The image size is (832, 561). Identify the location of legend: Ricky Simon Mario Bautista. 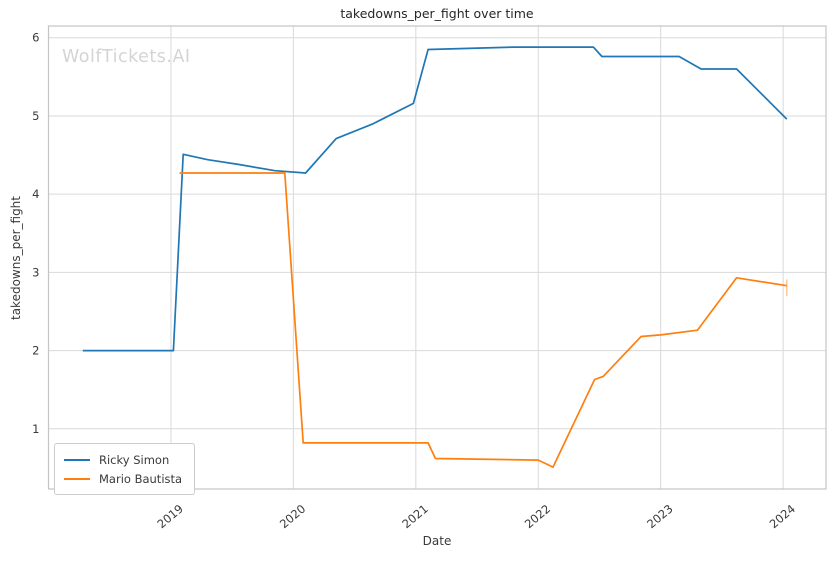
(125, 469).